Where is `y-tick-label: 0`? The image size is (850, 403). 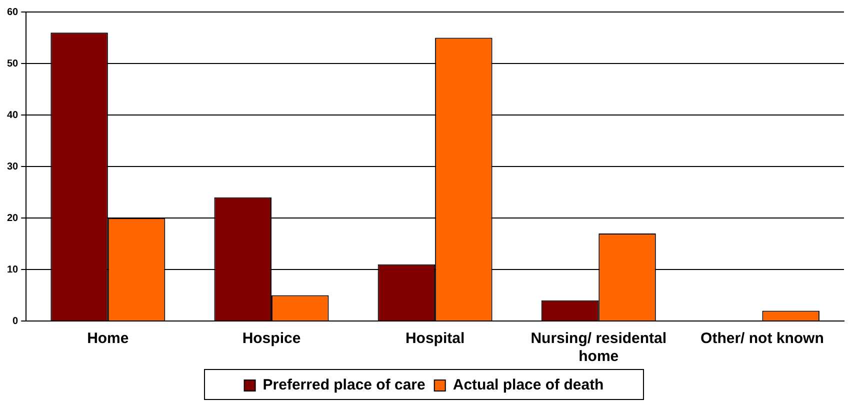 y-tick-label: 0 is located at coordinates (15, 321).